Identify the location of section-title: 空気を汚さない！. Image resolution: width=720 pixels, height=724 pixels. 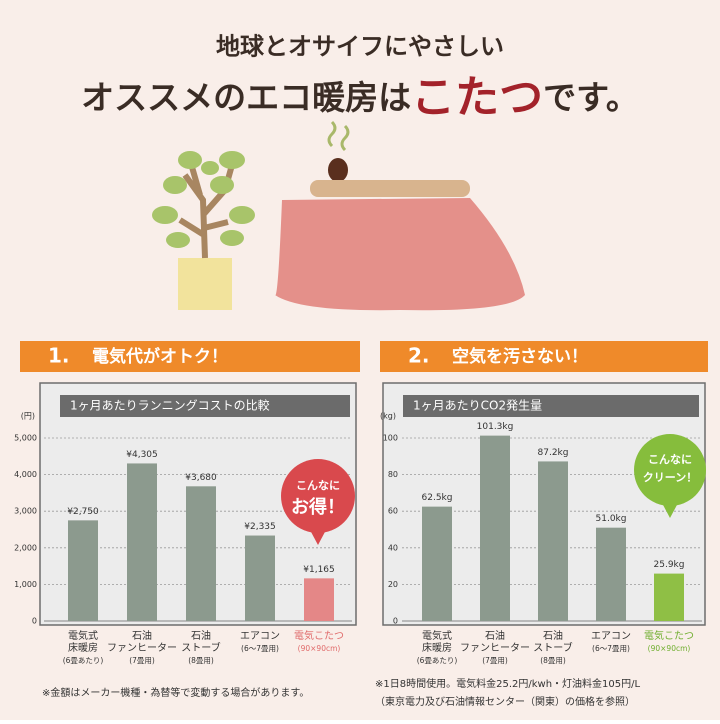
(520, 356).